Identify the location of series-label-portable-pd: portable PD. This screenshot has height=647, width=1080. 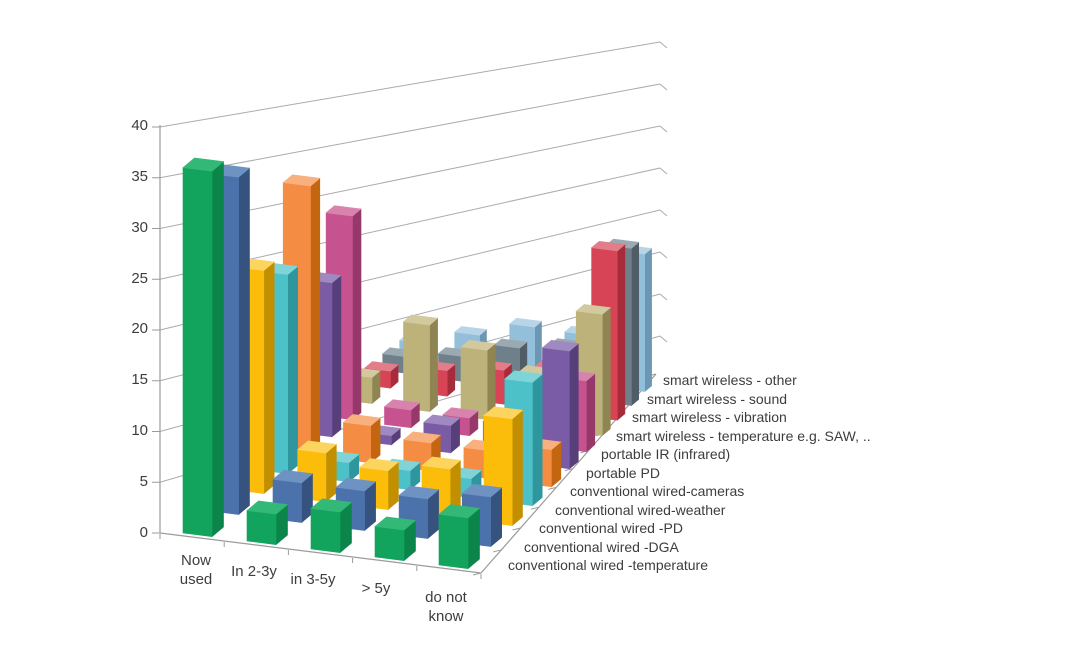
(623, 473).